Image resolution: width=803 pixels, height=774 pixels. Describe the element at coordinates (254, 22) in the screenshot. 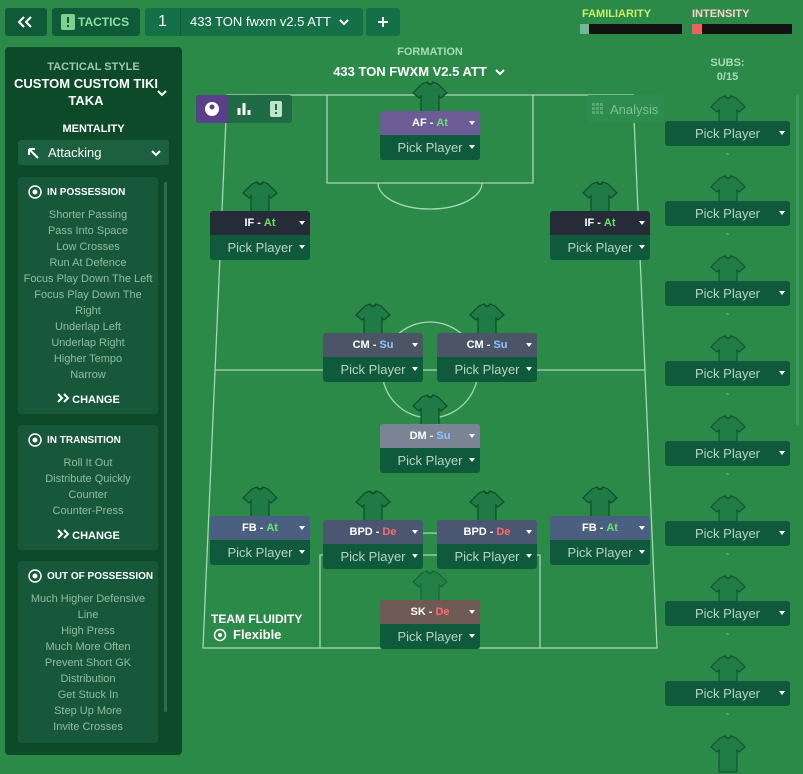

I see `tactic-selector: 1 433 TON fwxm v2.5 ATT` at that location.